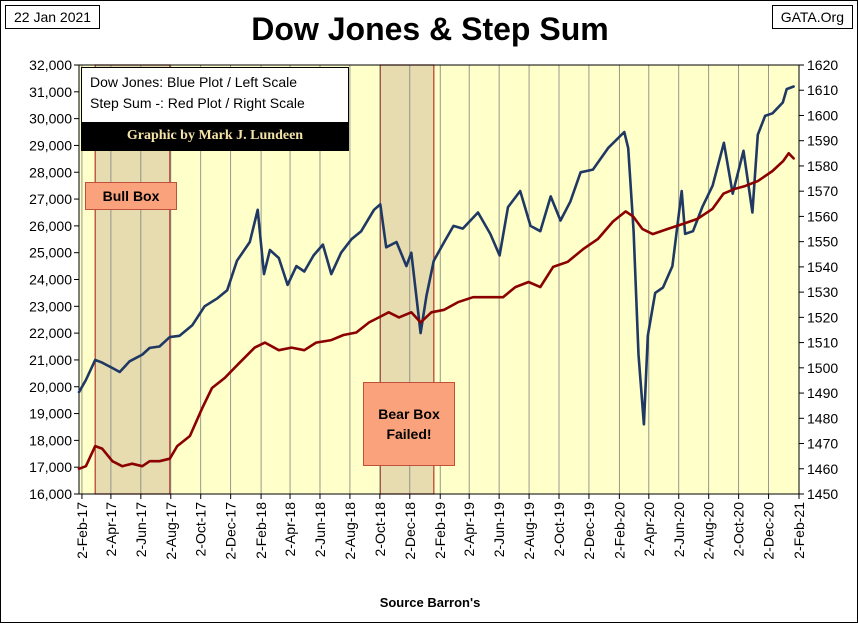 The image size is (858, 624). I want to click on x-tick-label: 2-Jun-18, so click(320, 529).